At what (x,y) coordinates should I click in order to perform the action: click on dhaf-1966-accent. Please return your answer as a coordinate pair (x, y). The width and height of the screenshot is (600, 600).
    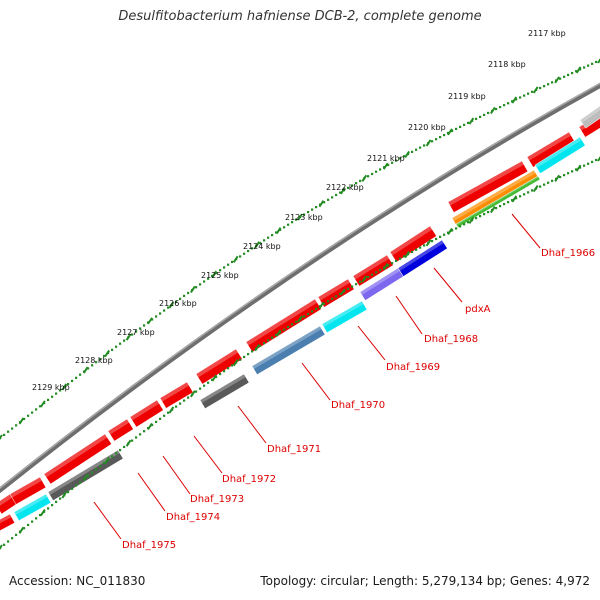
    Looking at the image, I should click on (498, 201).